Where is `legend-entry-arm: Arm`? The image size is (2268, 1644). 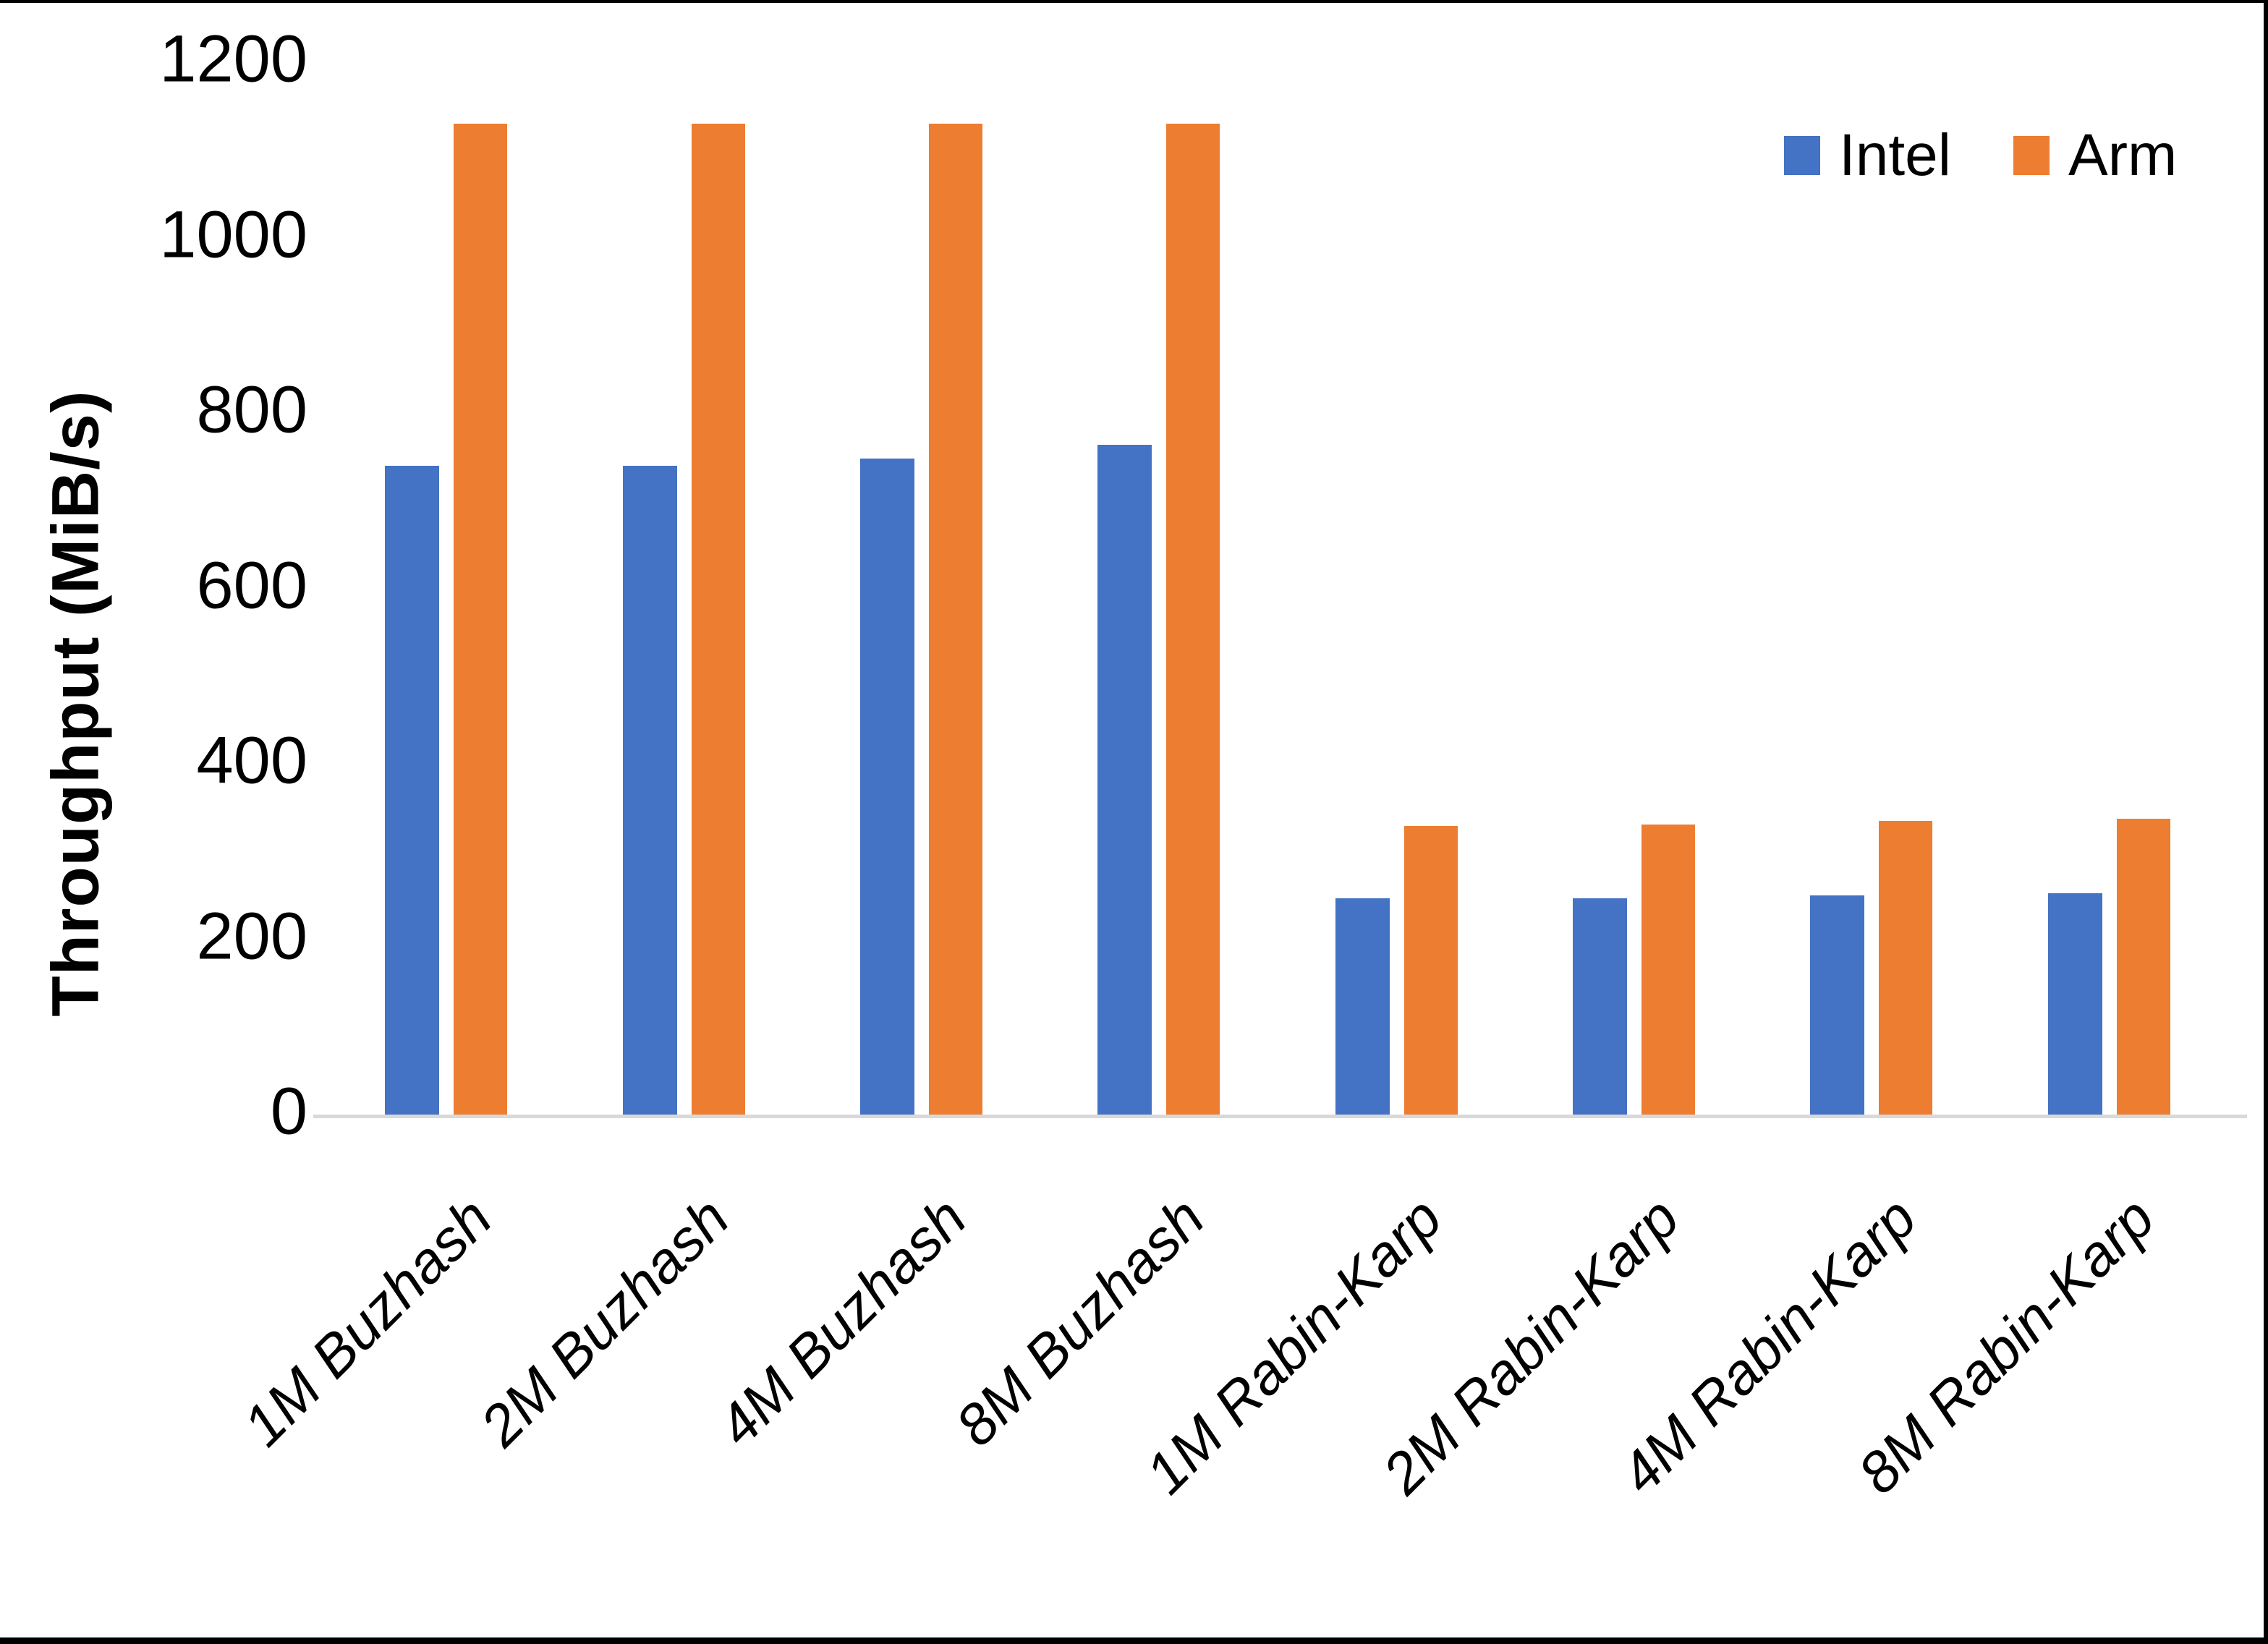
legend-entry-arm: Arm is located at coordinates (2095, 155).